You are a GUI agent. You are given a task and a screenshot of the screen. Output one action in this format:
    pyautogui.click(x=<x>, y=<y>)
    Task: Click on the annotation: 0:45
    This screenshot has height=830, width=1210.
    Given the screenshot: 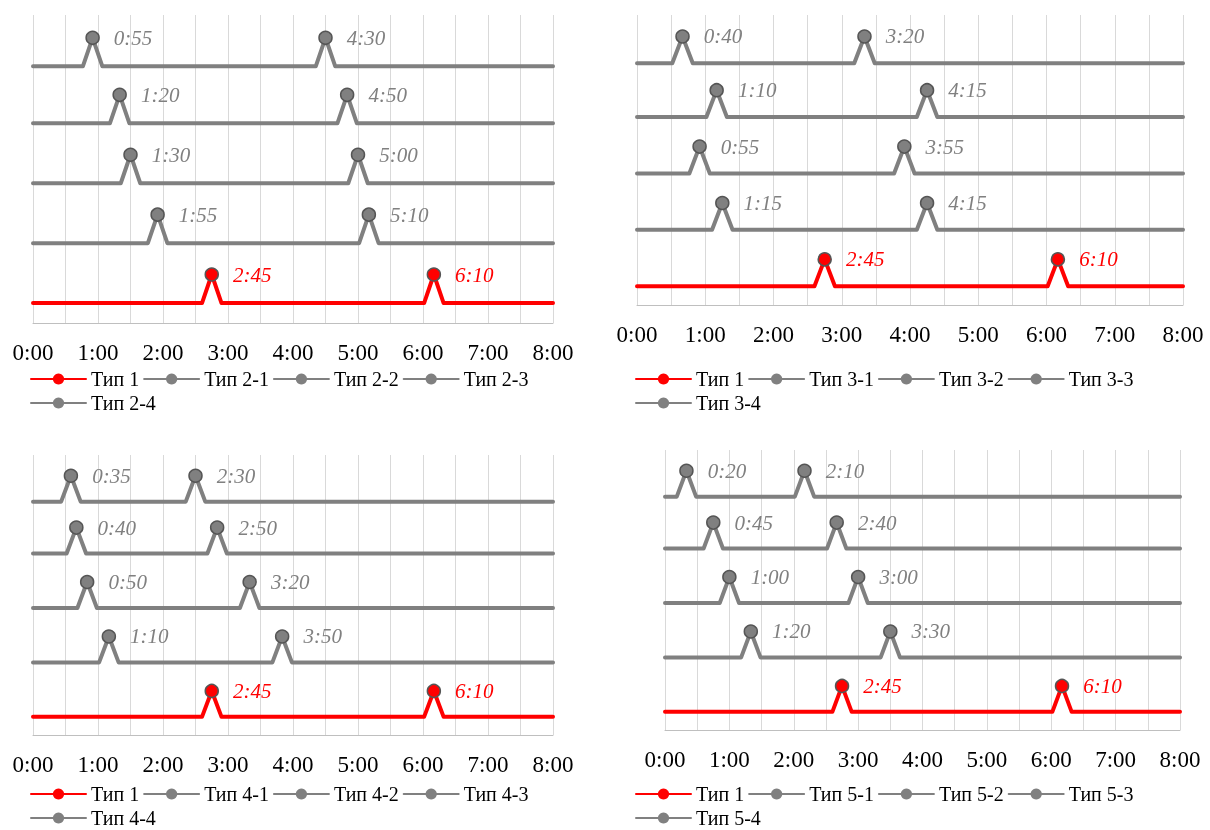 What is the action you would take?
    pyautogui.click(x=754, y=522)
    